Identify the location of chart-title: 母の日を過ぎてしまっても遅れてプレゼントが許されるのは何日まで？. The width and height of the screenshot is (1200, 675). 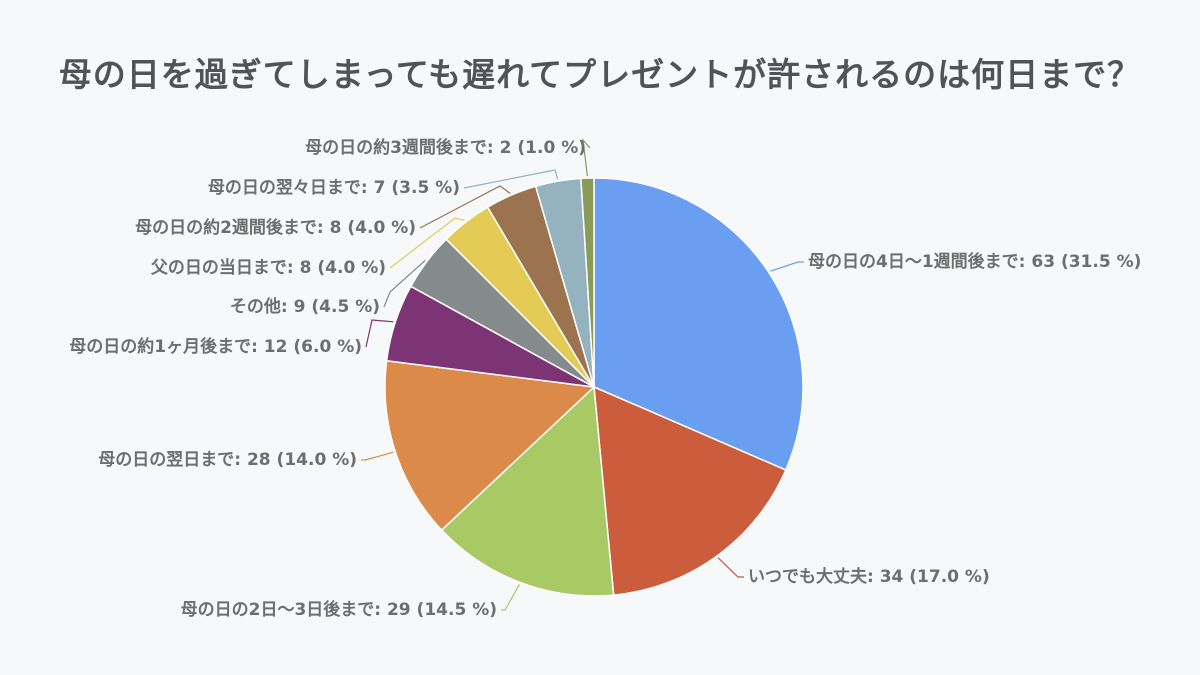
(600, 74).